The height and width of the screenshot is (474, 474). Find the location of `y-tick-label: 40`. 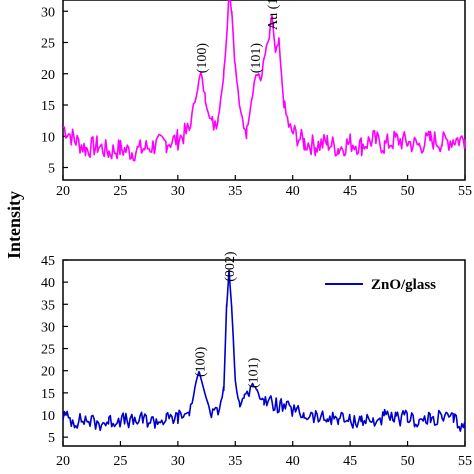

y-tick-label: 40 is located at coordinates (48, 283).